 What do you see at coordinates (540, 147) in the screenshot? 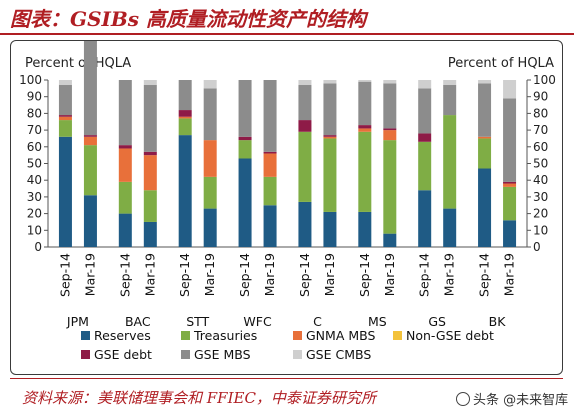
I see `y-tick-label-right: 60` at bounding box center [540, 147].